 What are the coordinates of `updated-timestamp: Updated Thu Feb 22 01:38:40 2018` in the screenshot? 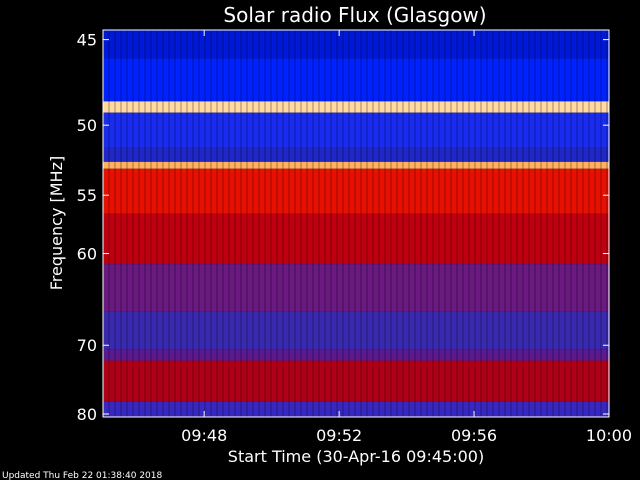 It's located at (82, 475).